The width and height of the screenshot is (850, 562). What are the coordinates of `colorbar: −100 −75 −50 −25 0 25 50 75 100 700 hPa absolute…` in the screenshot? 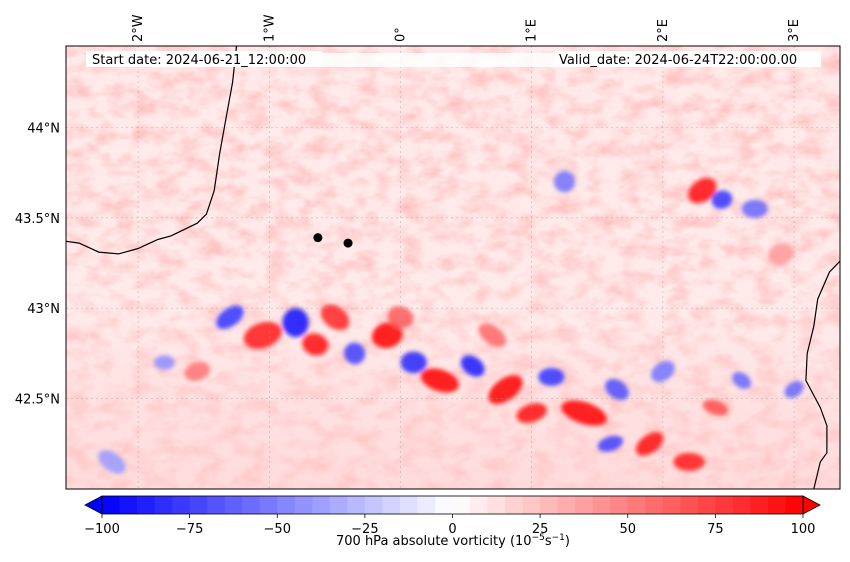 It's located at (452, 522).